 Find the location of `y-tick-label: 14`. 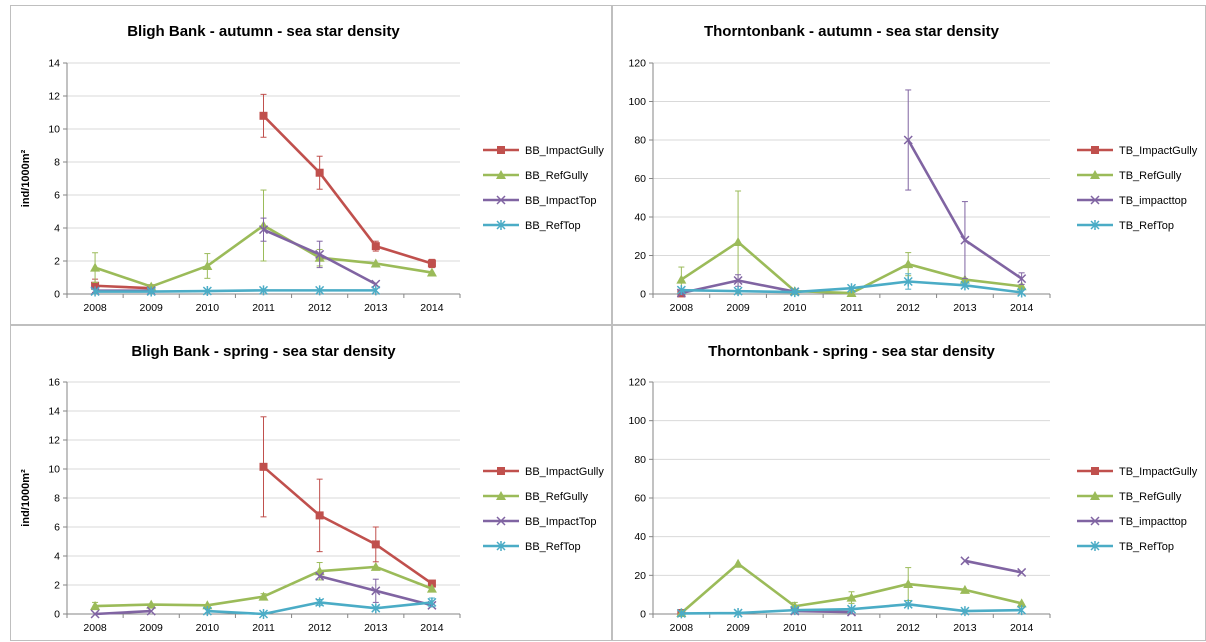

y-tick-label: 14 is located at coordinates (54, 64).